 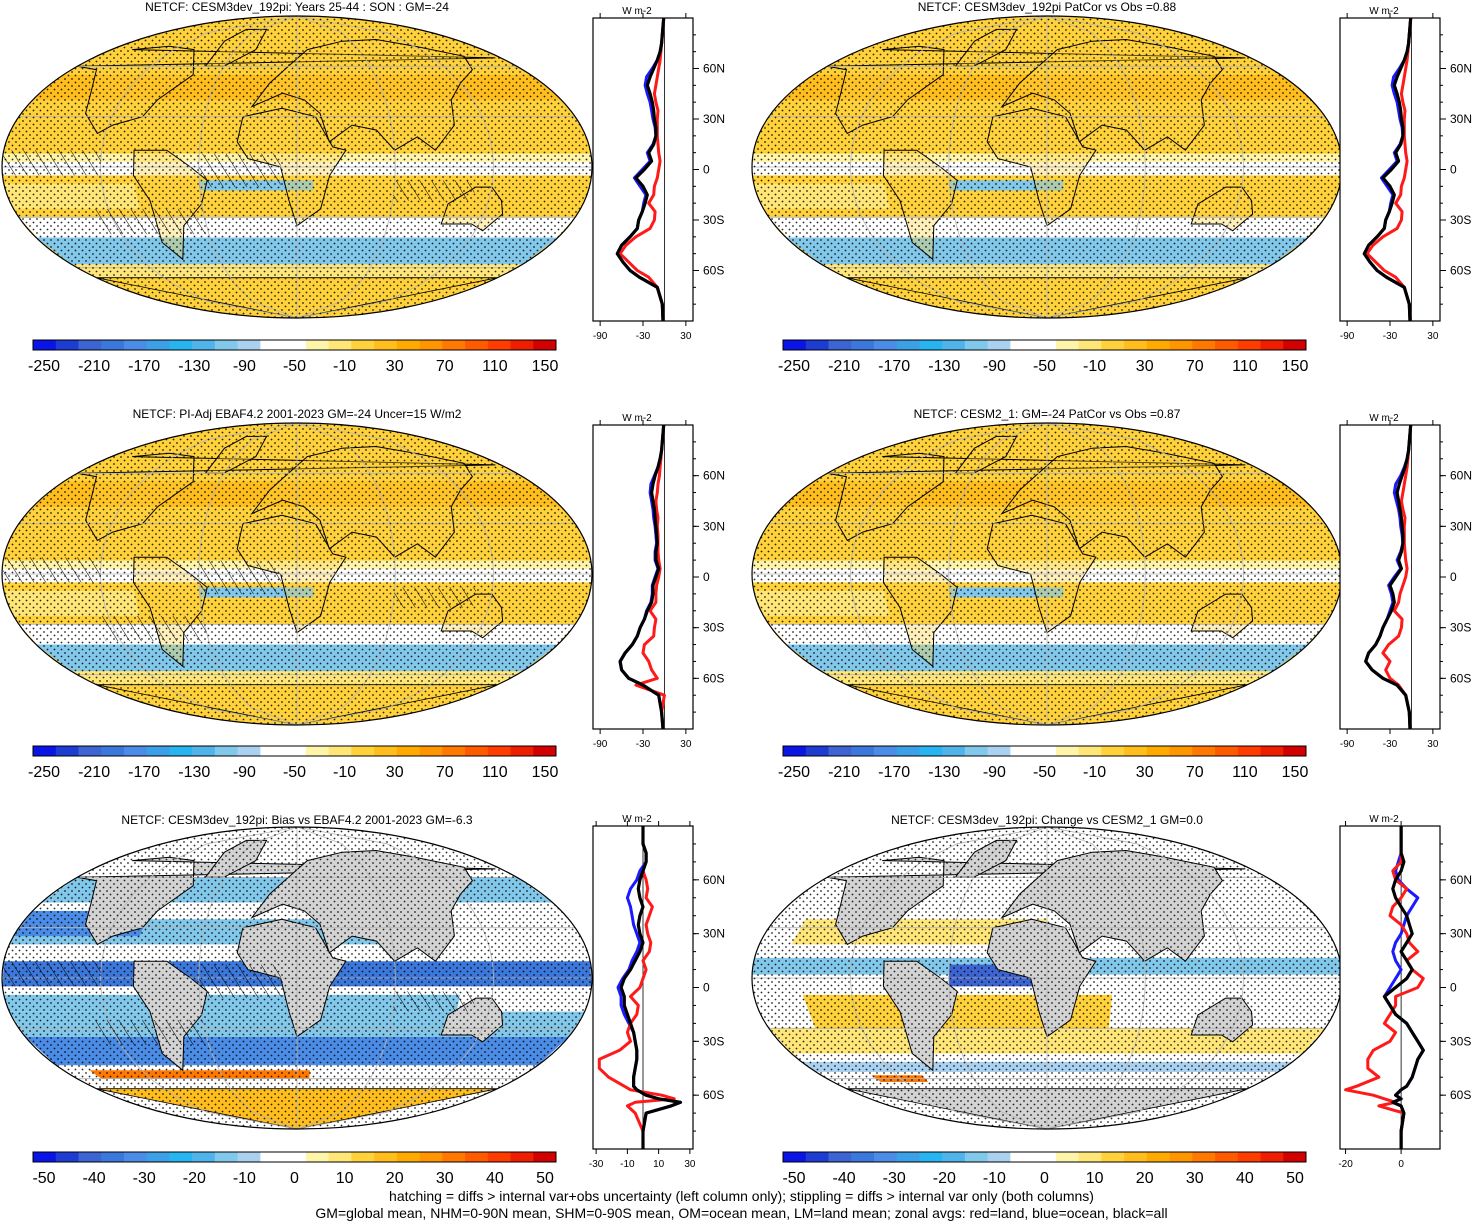 I want to click on zonal-xtick-label: -30, so click(x=643, y=336).